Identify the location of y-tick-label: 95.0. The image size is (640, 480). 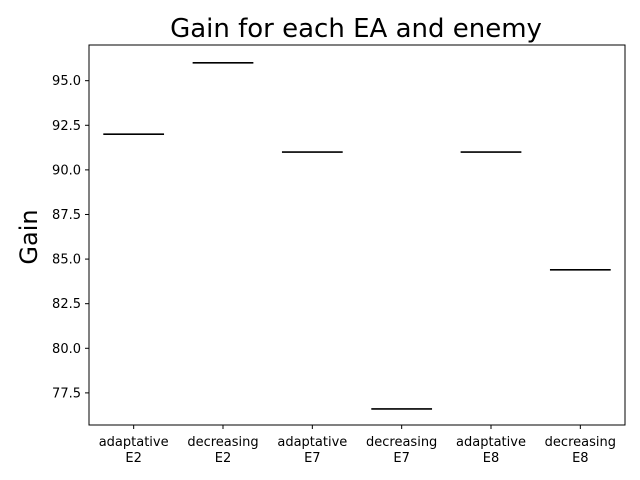
(66, 81).